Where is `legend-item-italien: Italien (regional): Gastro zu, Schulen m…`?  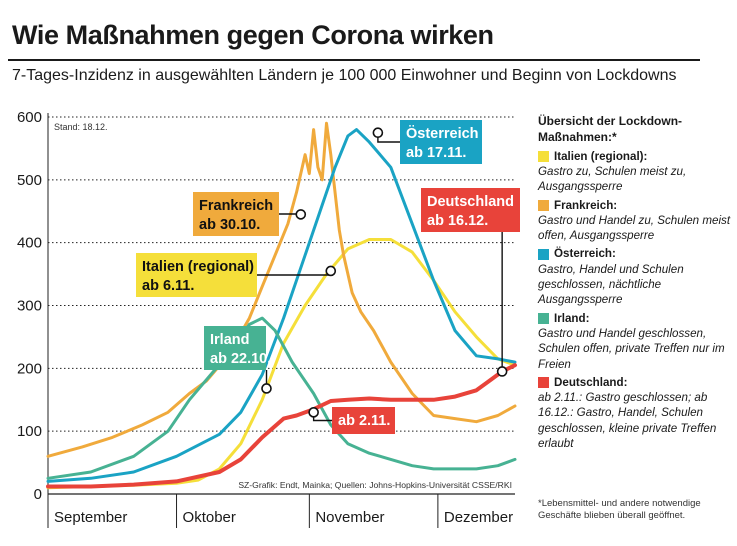
legend-item-italien: Italien (regional): Gastro zu, Schulen m… is located at coordinates (636, 172).